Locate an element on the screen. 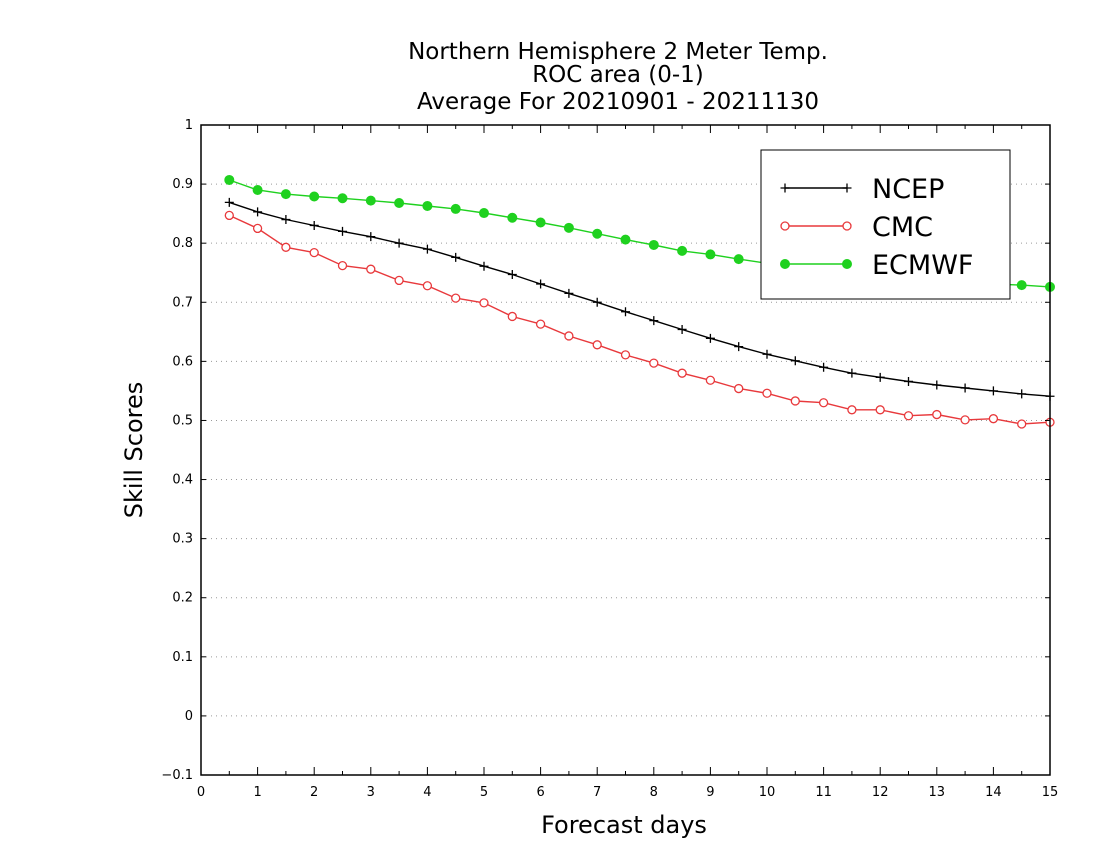  y-axis-label: Skill Scores is located at coordinates (134, 450).